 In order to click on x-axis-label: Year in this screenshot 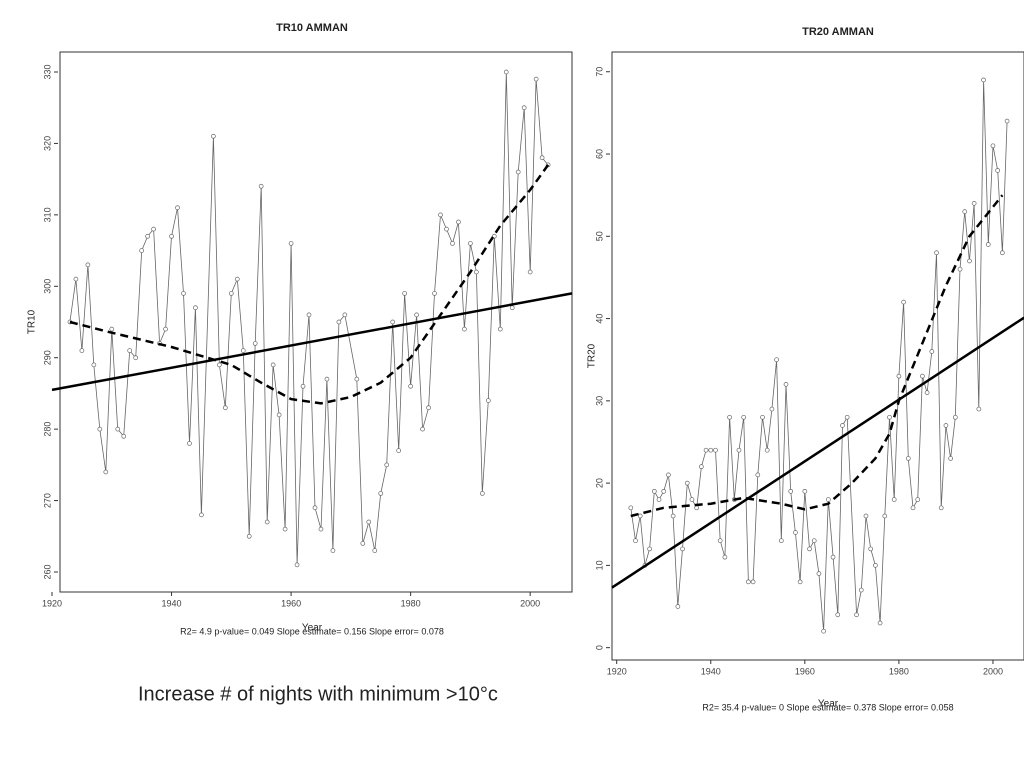, I will do `click(828, 704)`.